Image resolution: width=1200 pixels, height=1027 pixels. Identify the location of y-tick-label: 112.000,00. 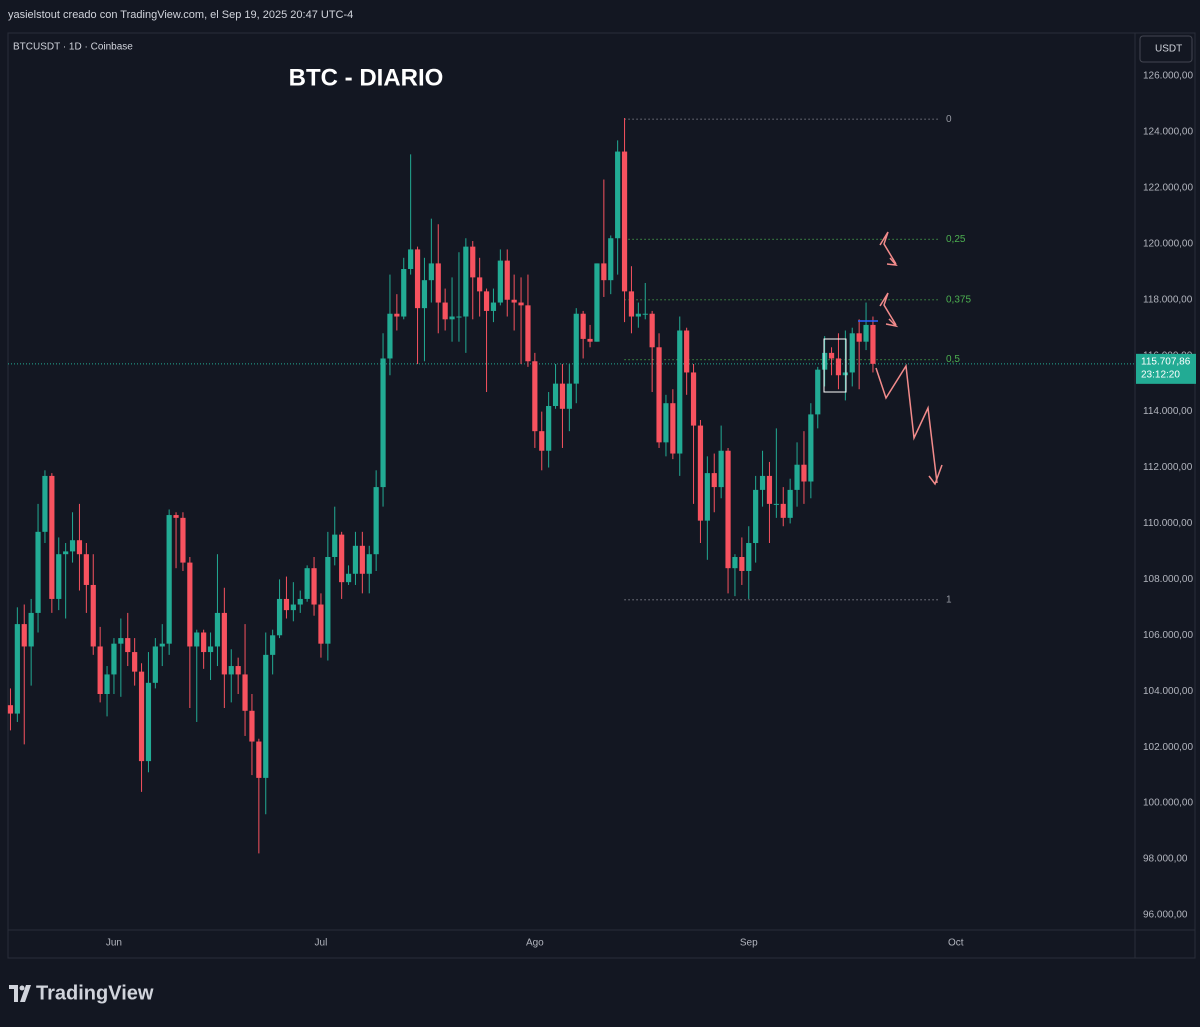
(1168, 467).